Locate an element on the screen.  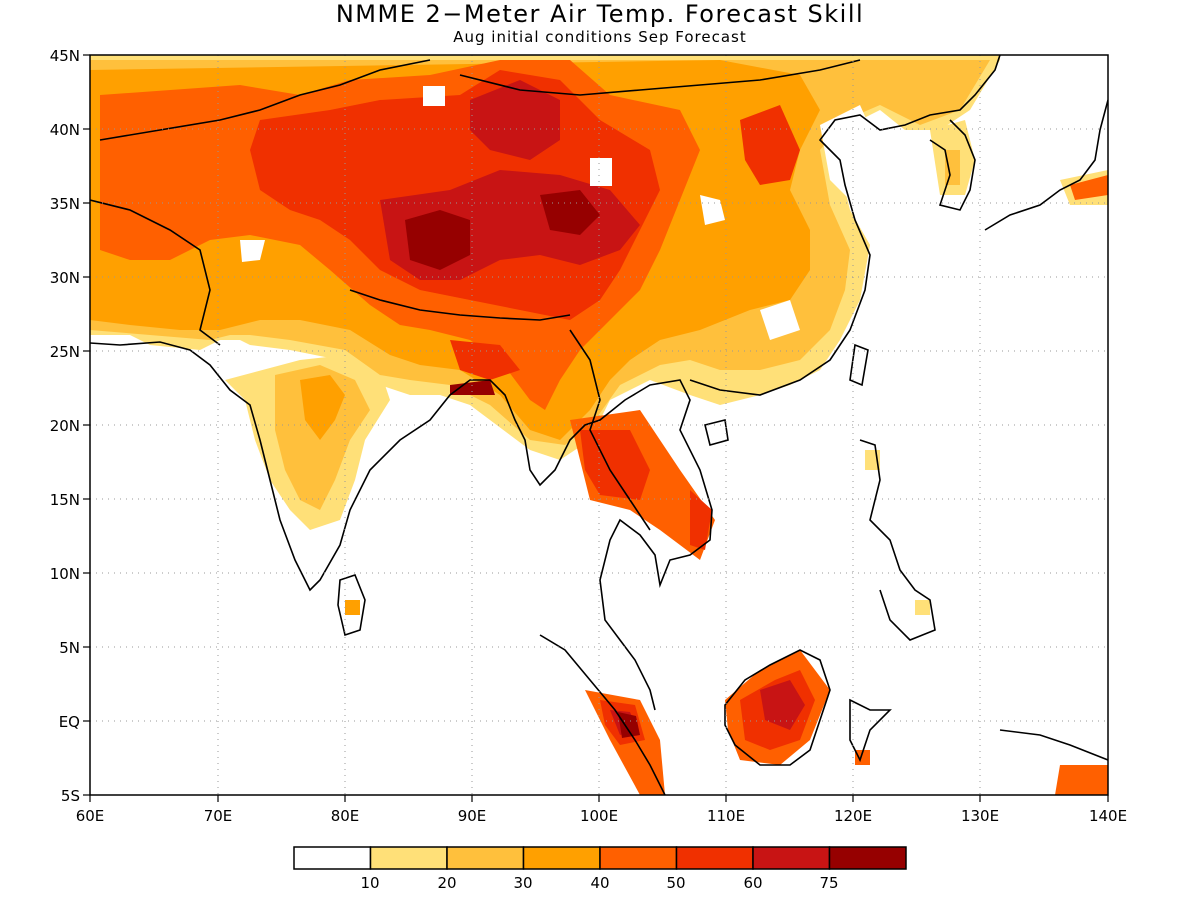
colorbar is located at coordinates (600, 858).